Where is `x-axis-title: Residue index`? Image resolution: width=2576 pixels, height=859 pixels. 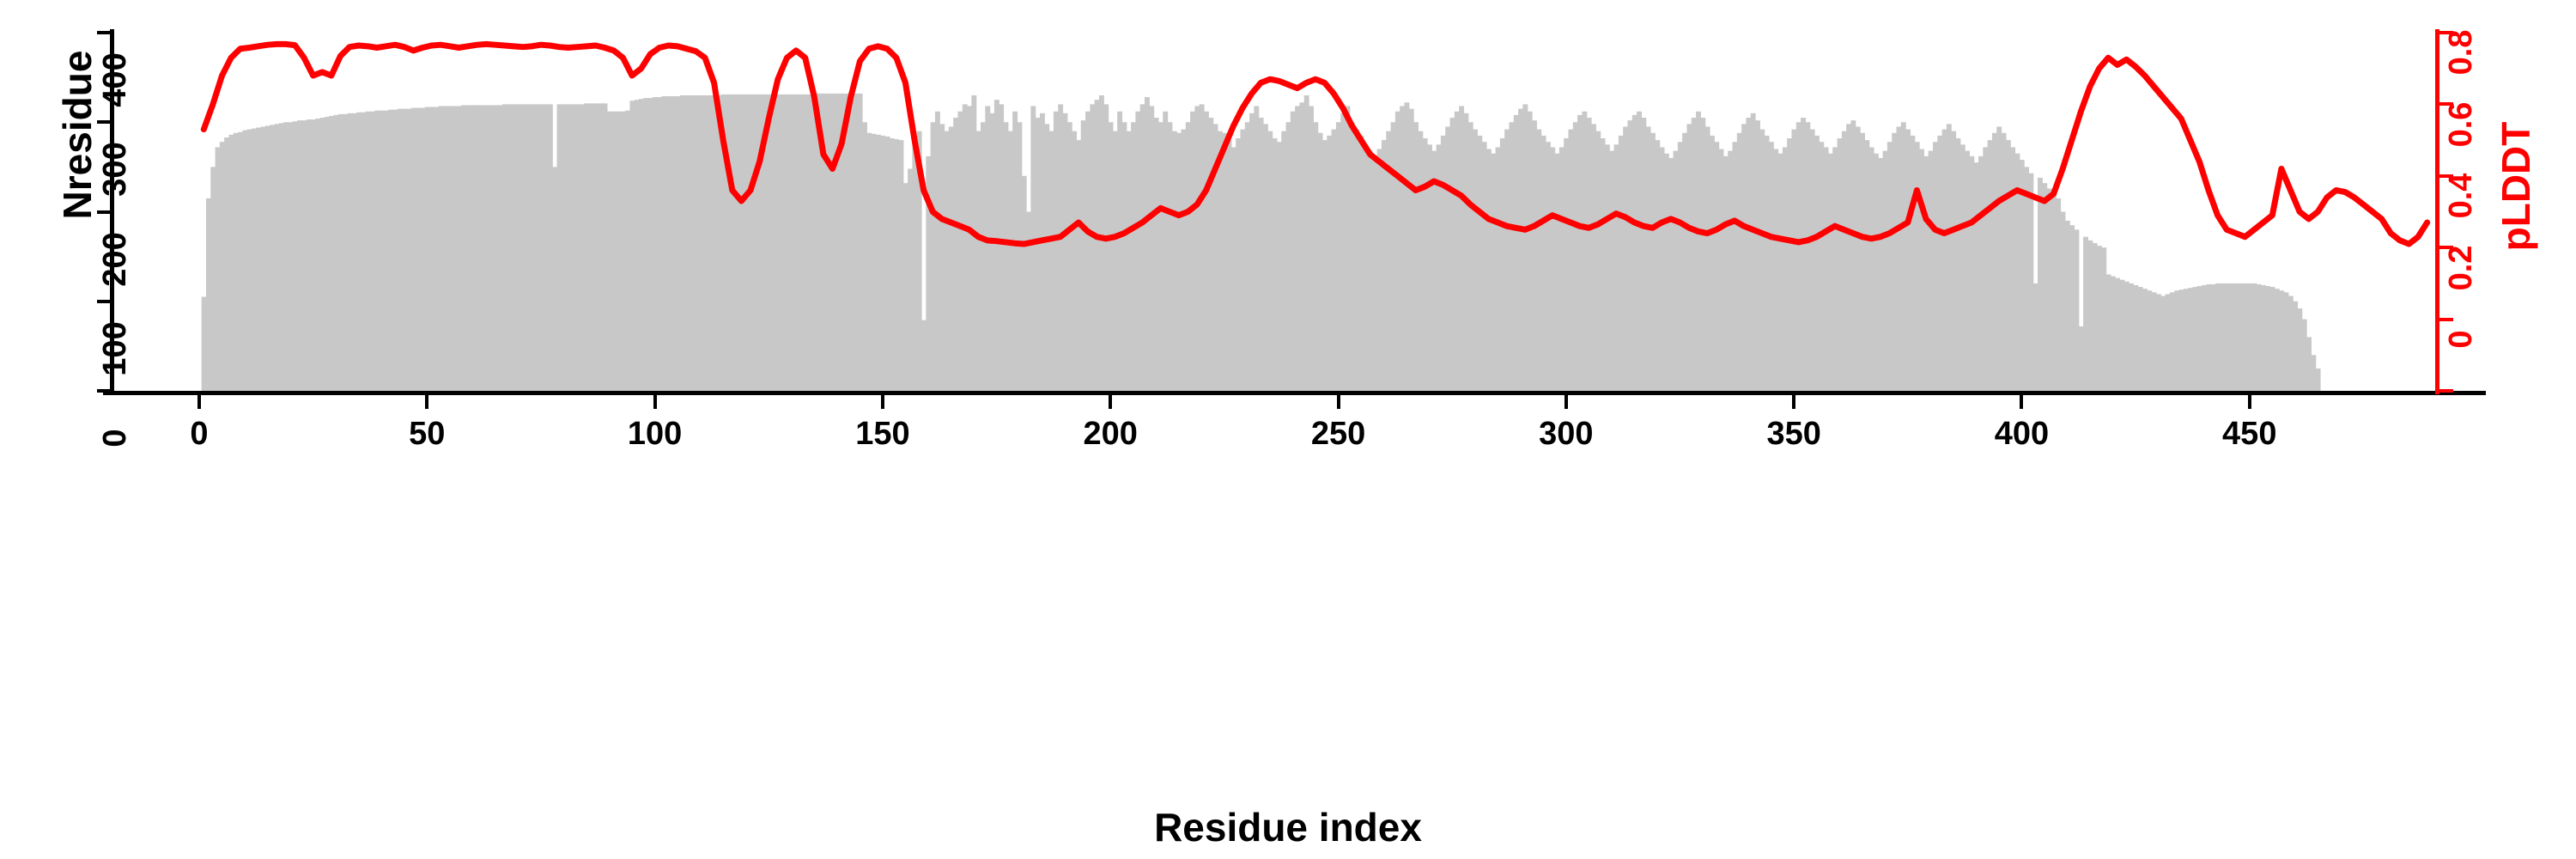 x-axis-title: Residue index is located at coordinates (1288, 827).